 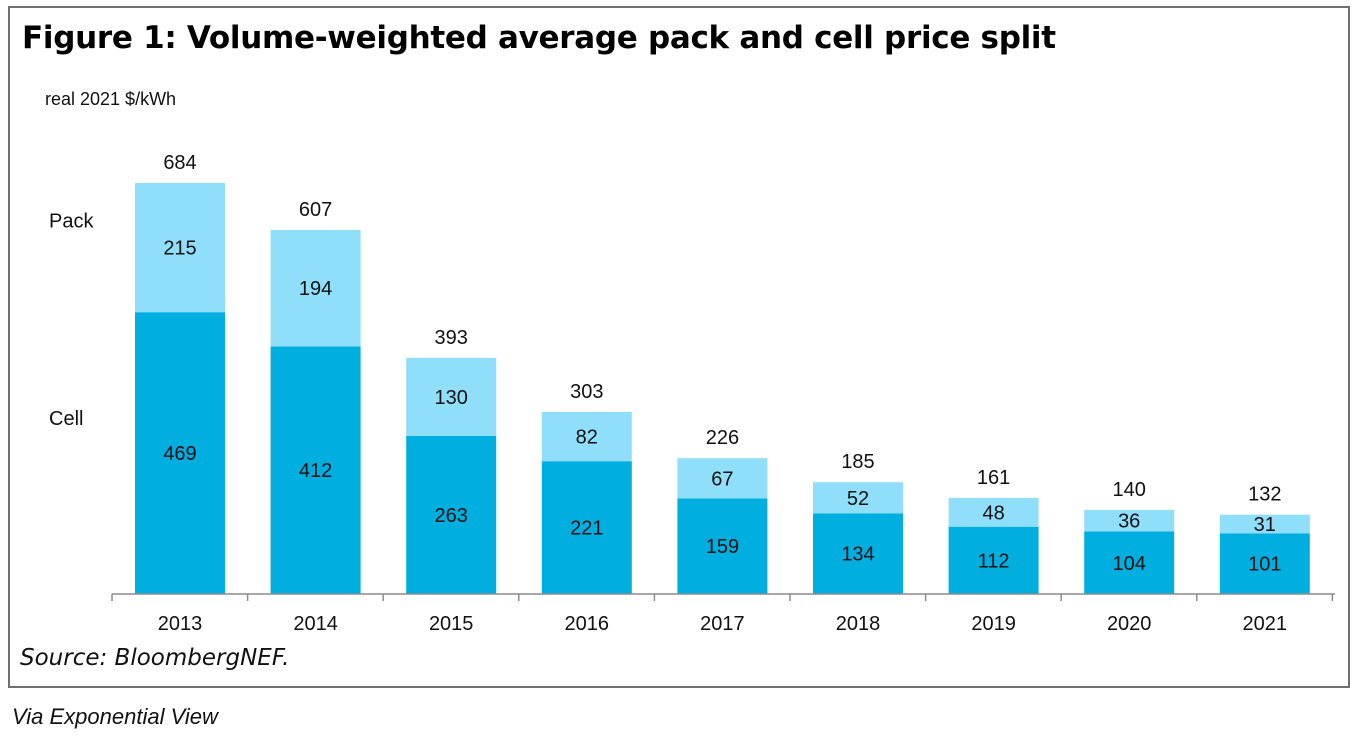 I want to click on bar-pack-2013, so click(x=180, y=248).